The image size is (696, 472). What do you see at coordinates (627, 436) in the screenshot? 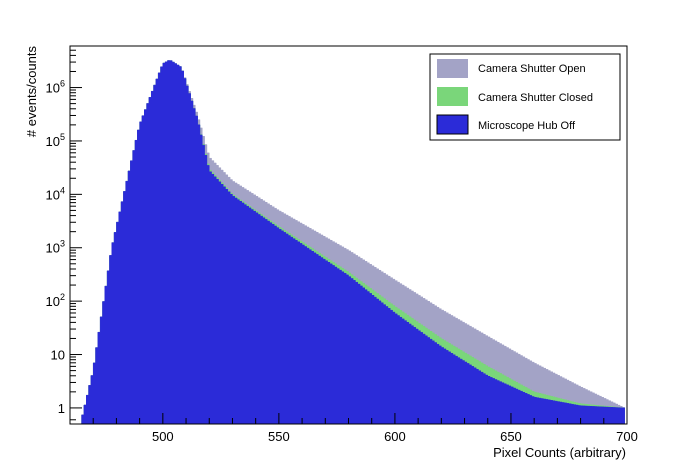
I see `x-tick-label: 700` at bounding box center [627, 436].